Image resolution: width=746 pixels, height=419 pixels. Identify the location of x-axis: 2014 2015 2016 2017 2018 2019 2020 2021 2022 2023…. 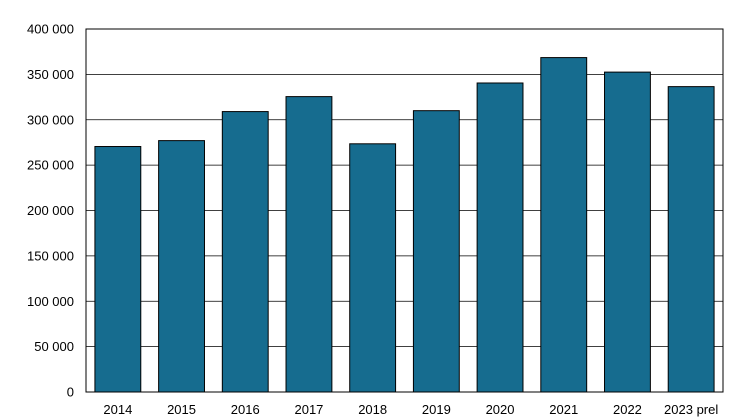
(410, 409).